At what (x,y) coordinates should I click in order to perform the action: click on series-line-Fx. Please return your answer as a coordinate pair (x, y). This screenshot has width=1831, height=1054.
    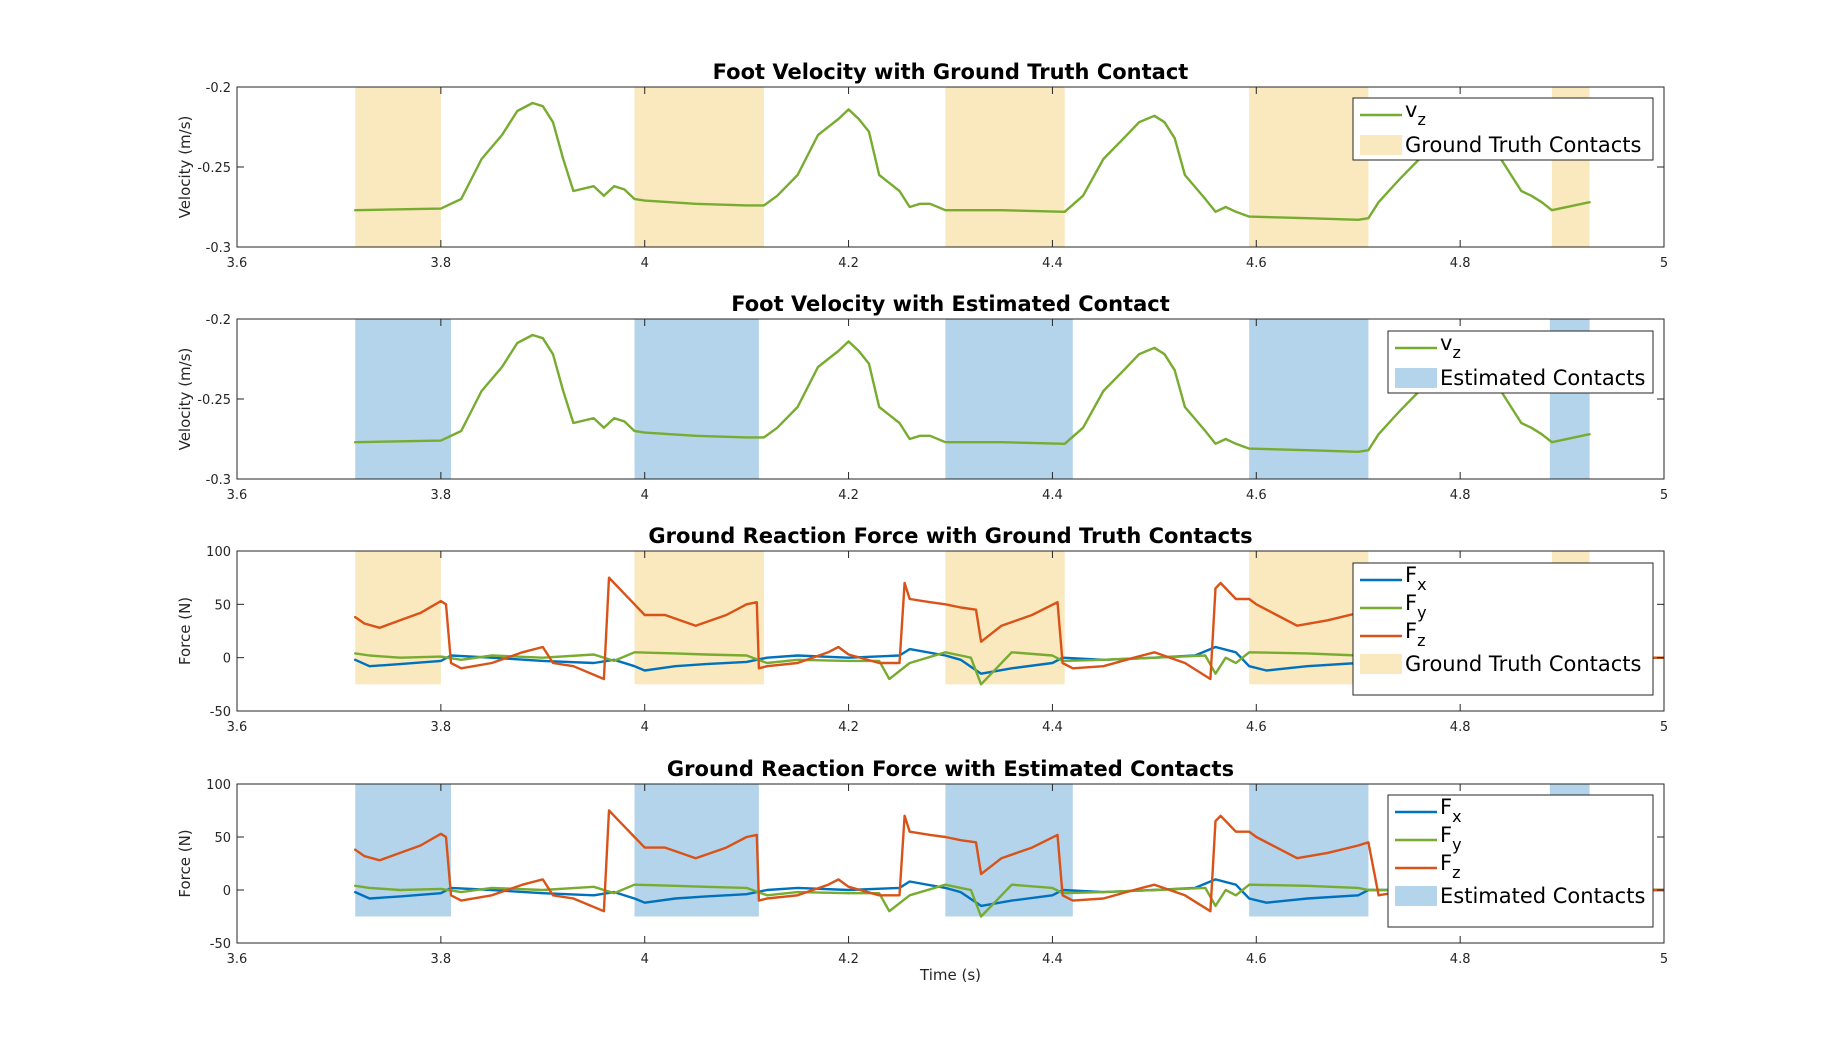
    Looking at the image, I should click on (1009, 893).